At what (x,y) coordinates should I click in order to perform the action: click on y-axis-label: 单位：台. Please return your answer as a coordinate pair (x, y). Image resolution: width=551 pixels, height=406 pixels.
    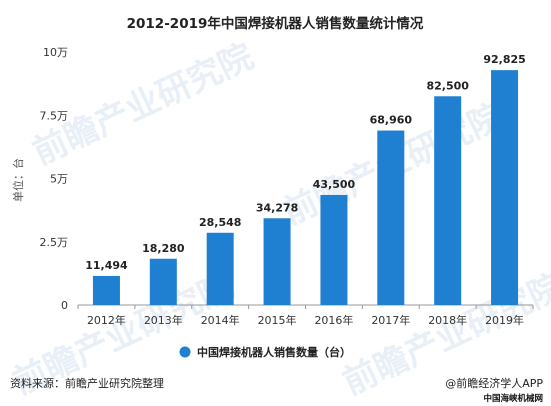
    Looking at the image, I should click on (18, 180).